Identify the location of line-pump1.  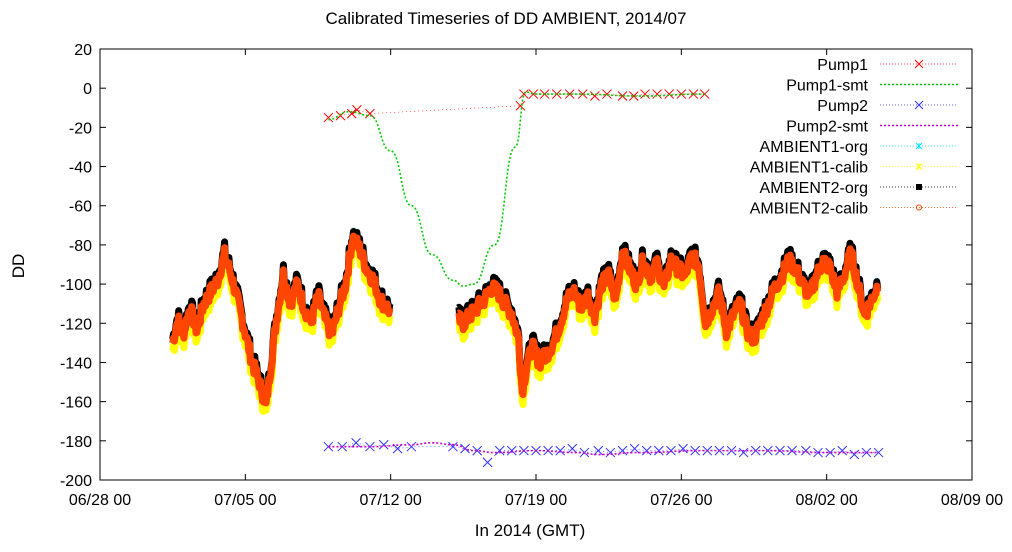
(516, 105).